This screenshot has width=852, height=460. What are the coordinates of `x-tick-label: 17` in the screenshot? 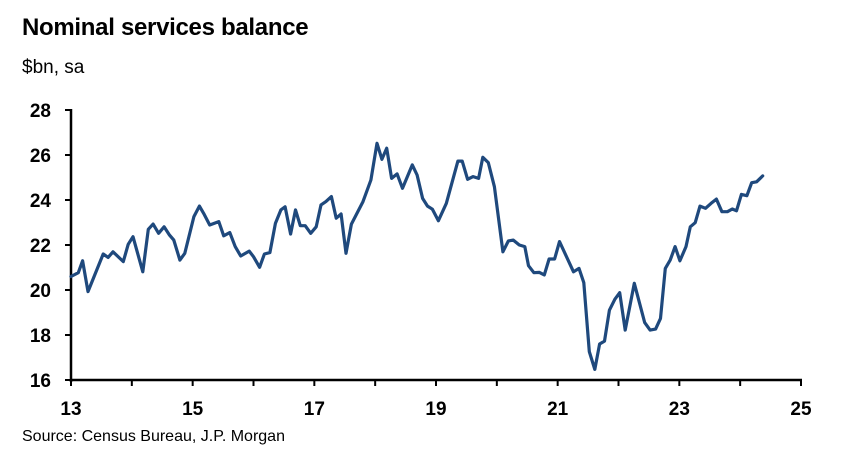 It's located at (314, 409).